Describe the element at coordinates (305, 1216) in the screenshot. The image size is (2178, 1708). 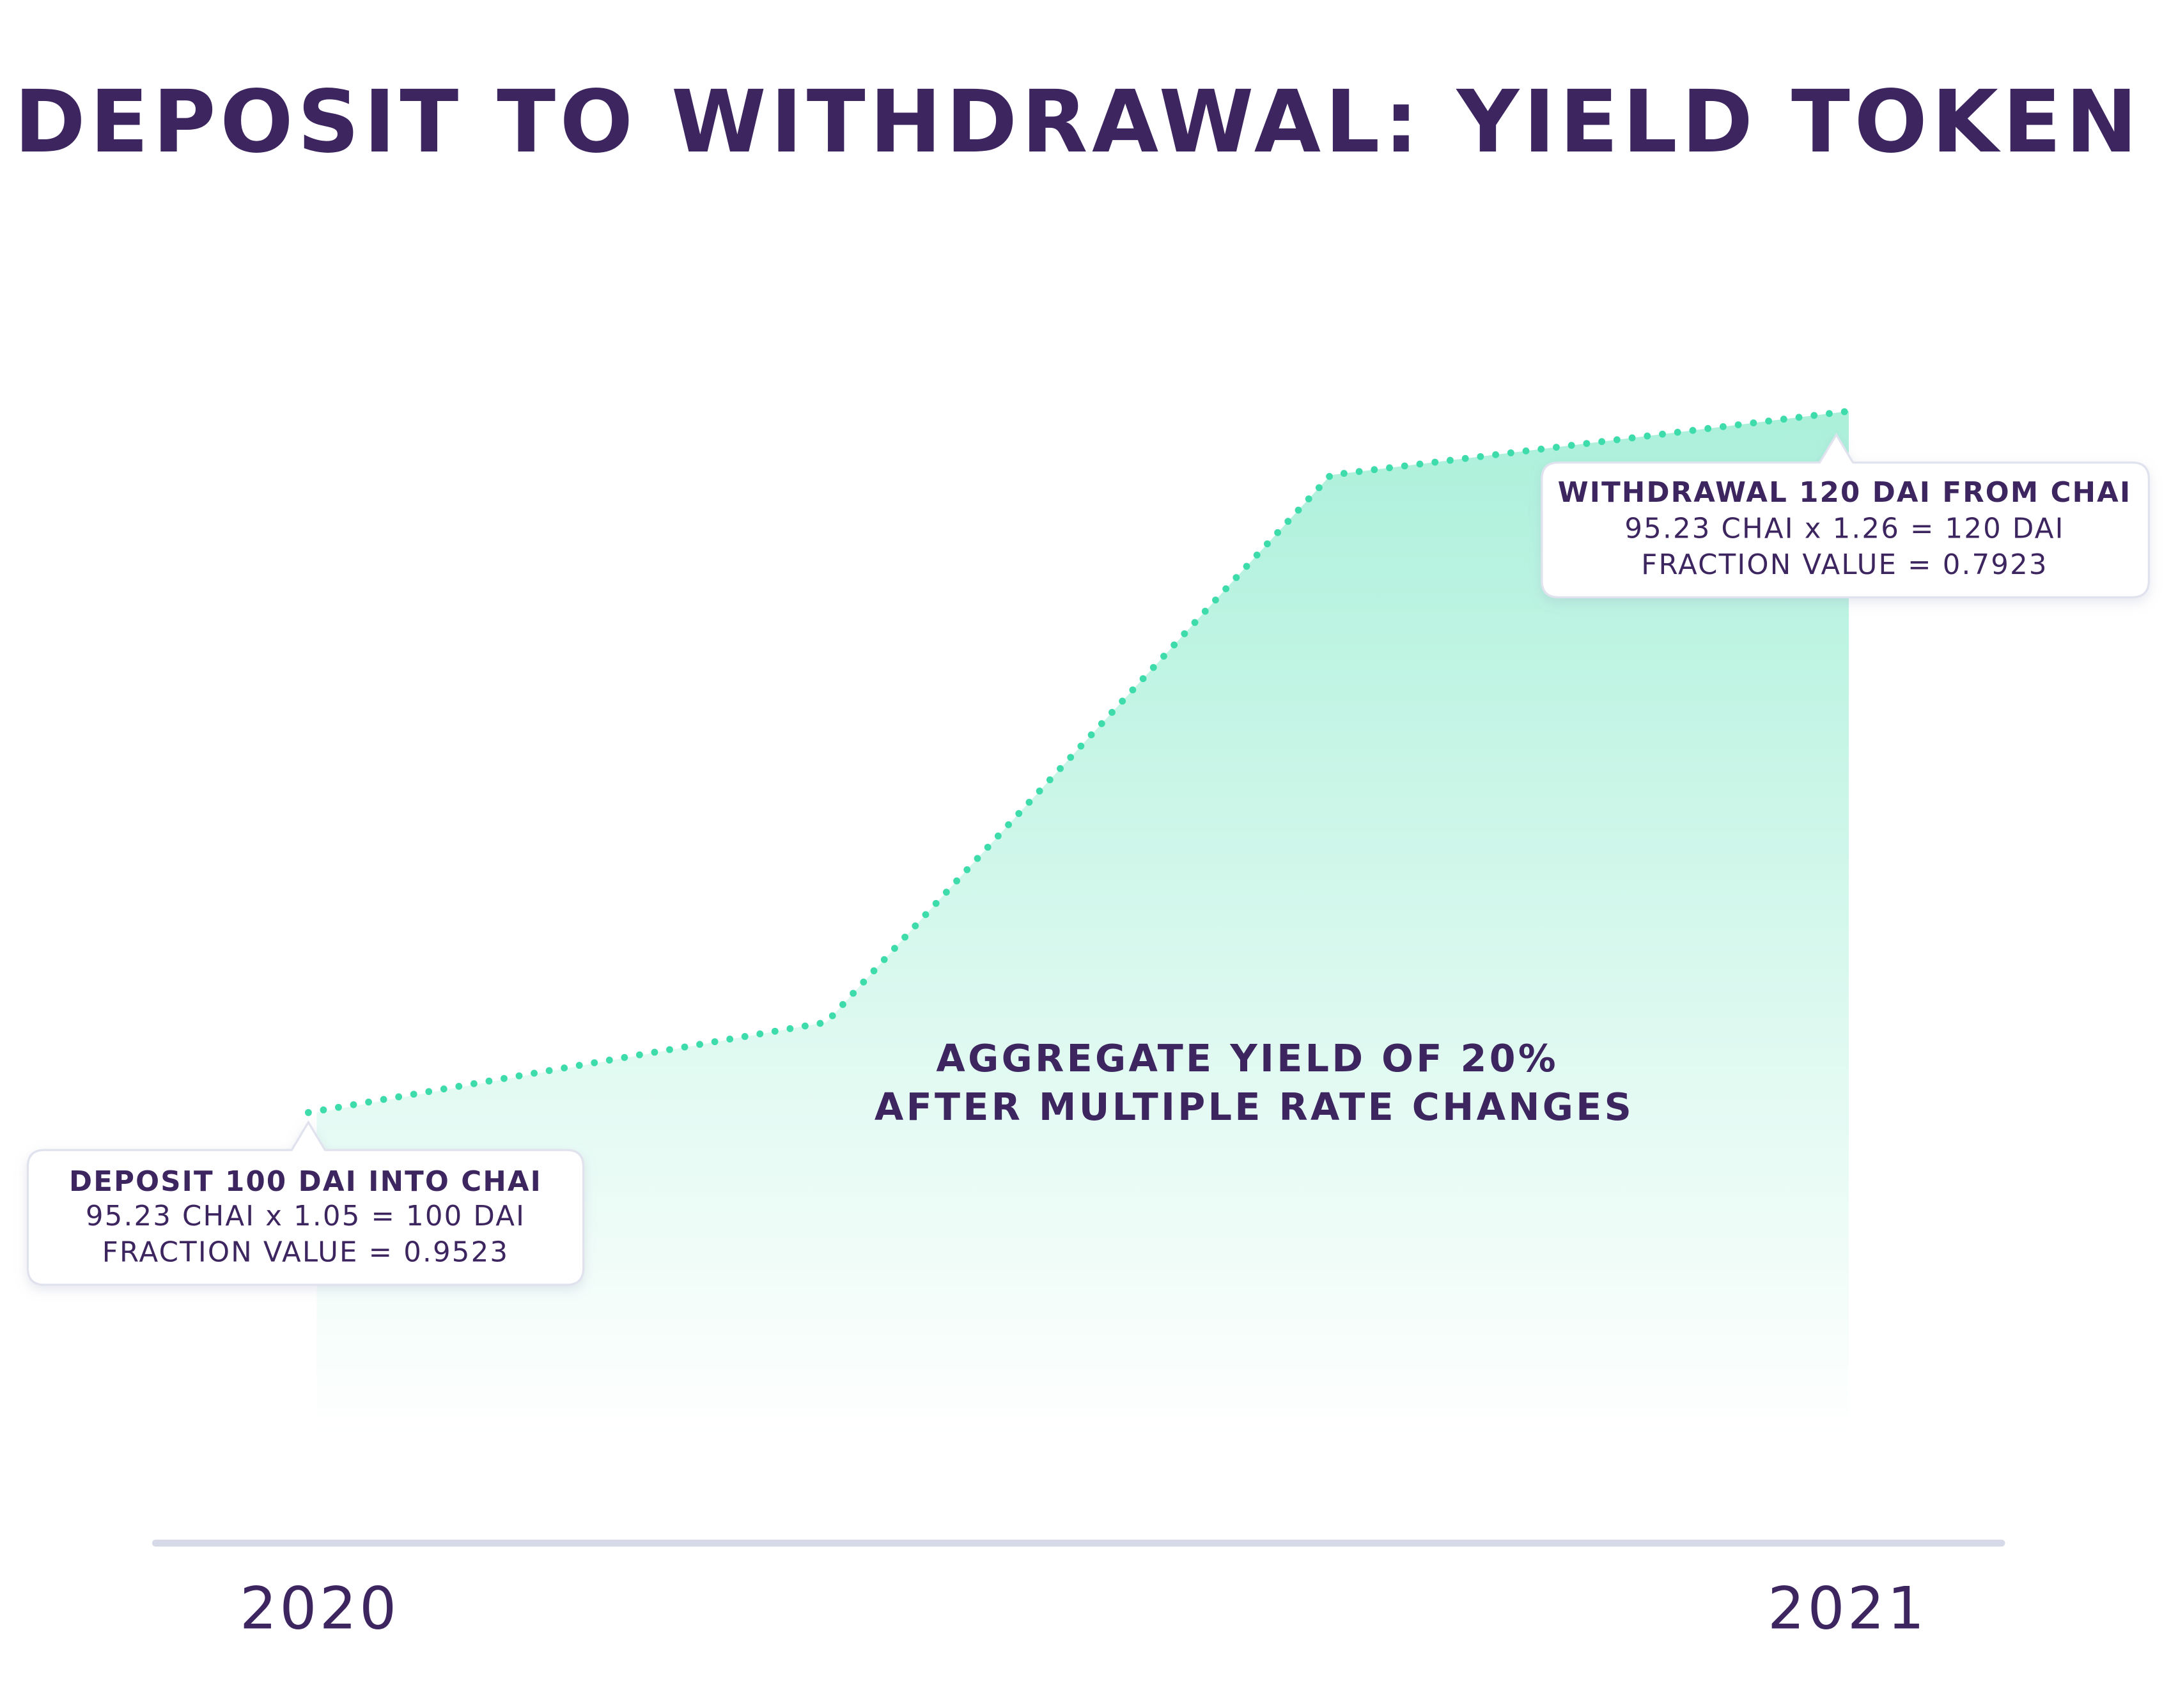
I see `callout-line: 95.23 CHAI x 1.05 = 100 DAI` at that location.